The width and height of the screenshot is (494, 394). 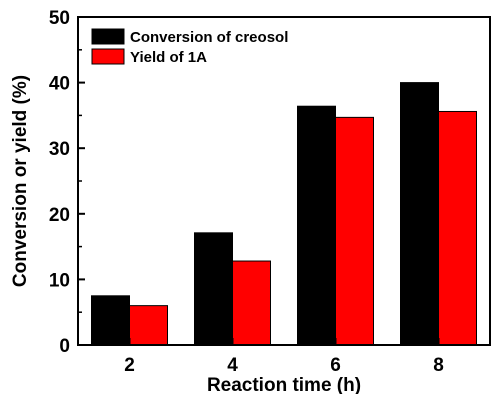 What do you see at coordinates (189, 47) in the screenshot?
I see `legend: Conversion of creosol Yield of 1A` at bounding box center [189, 47].